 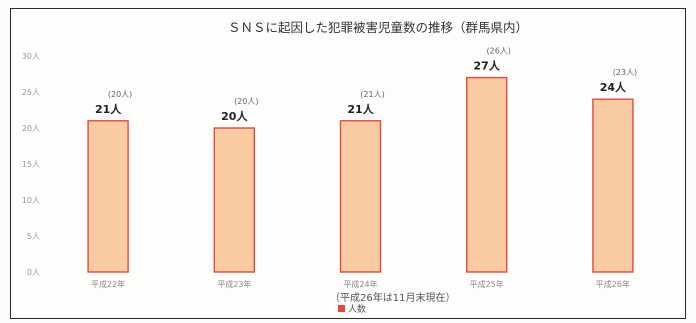 I want to click on secondary-label: (26人), so click(x=498, y=51).